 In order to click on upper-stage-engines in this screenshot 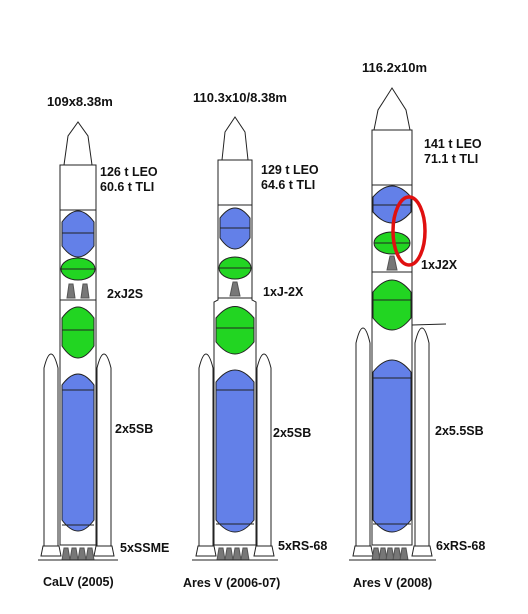, I will do `click(78, 291)`.